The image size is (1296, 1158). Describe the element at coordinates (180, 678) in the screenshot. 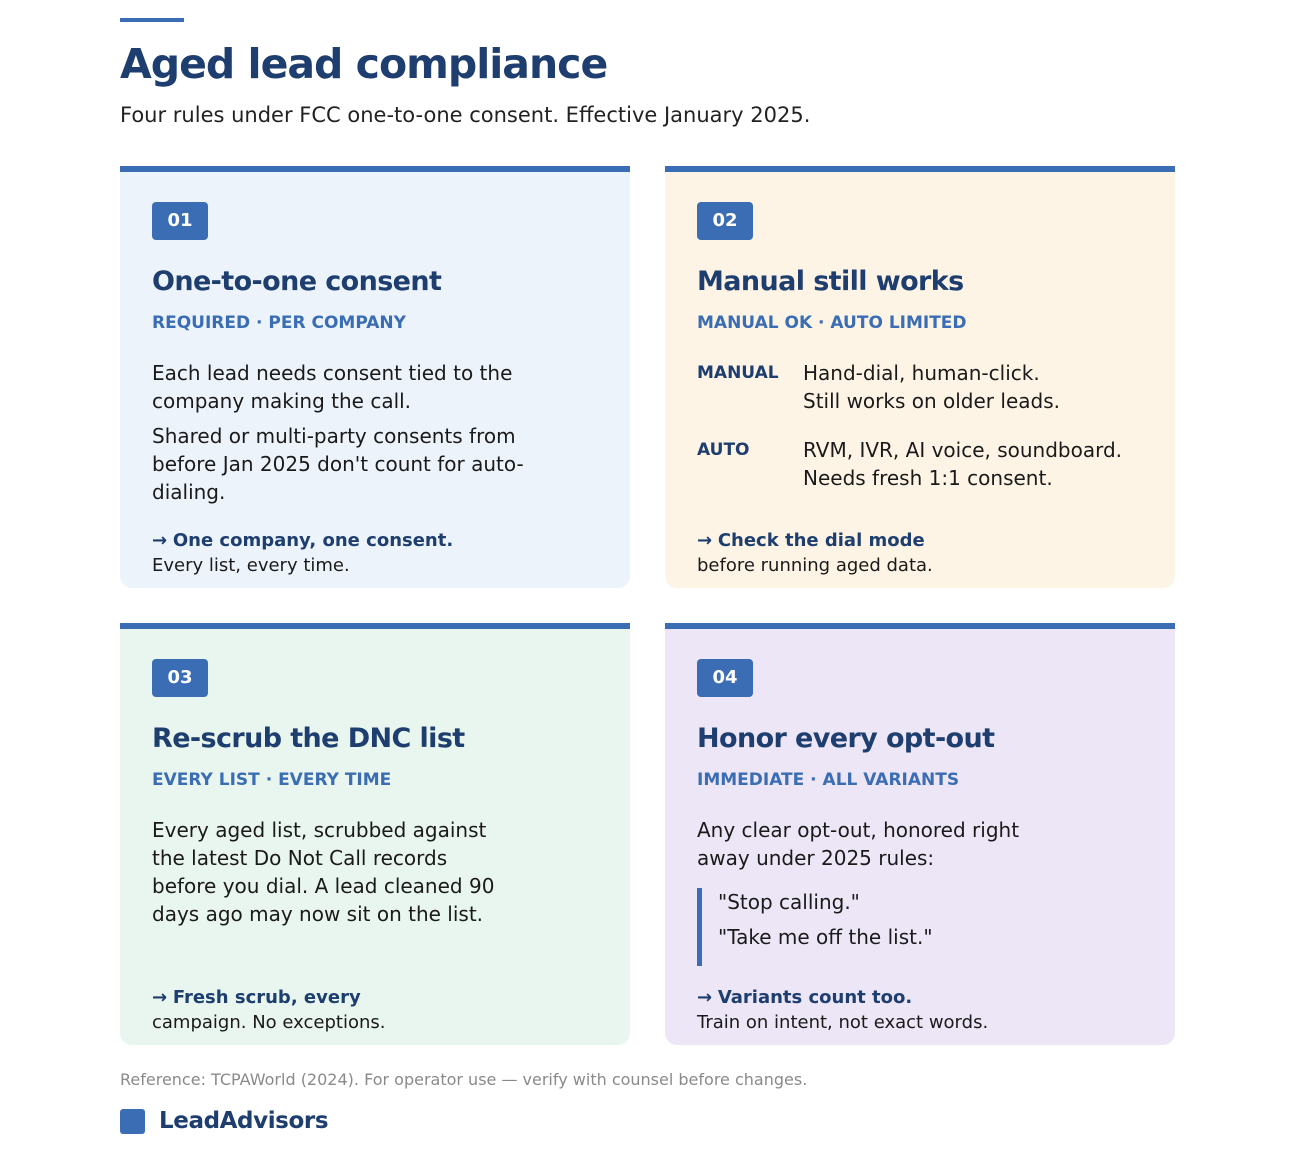

I see `rule-number-badge: 03` at that location.